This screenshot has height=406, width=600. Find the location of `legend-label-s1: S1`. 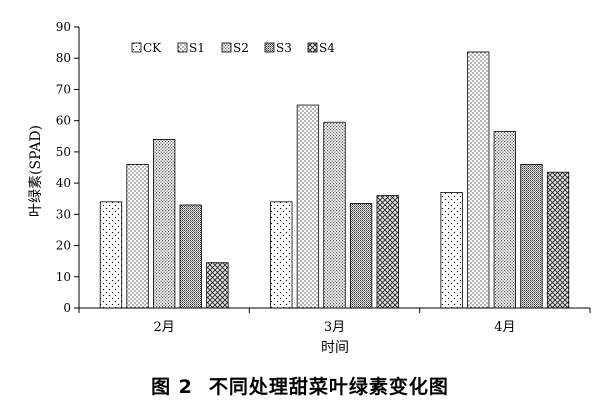

legend-label-s1: S1 is located at coordinates (197, 48).